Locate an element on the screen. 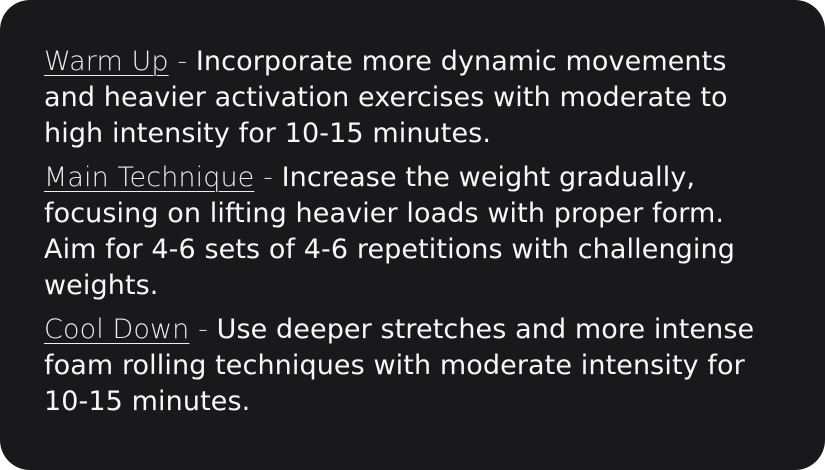 This screenshot has width=825, height=470. cool-down-heading-link: Cool Down is located at coordinates (117, 329).